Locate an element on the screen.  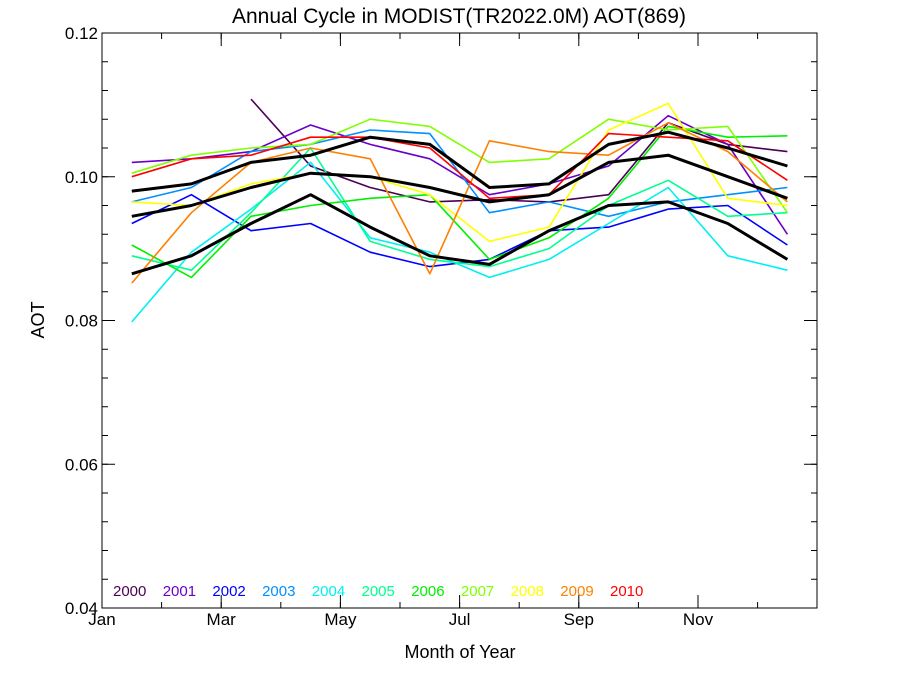
x-tick-label: Mar is located at coordinates (222, 619).